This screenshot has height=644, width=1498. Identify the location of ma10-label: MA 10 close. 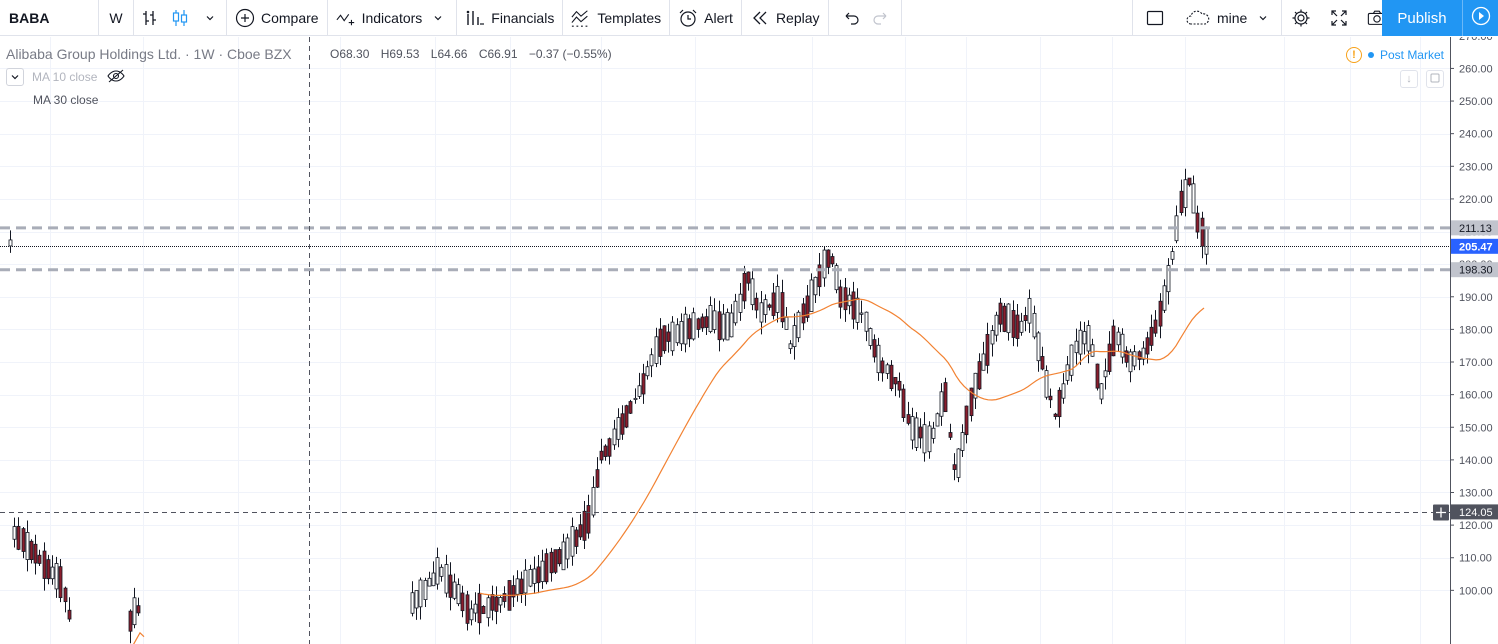
(65, 77).